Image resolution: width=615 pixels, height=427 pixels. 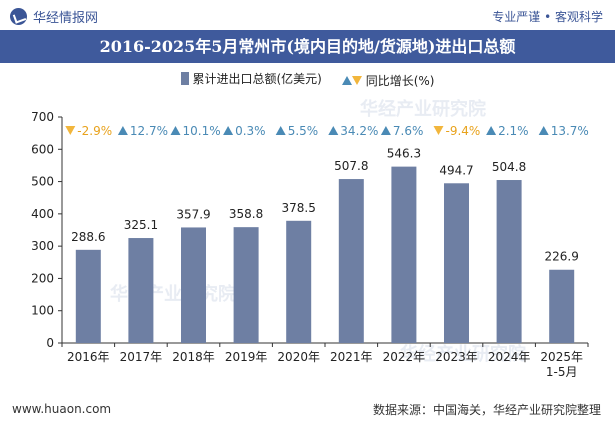 What do you see at coordinates (351, 166) in the screenshot?
I see `data-label: 507.8` at bounding box center [351, 166].